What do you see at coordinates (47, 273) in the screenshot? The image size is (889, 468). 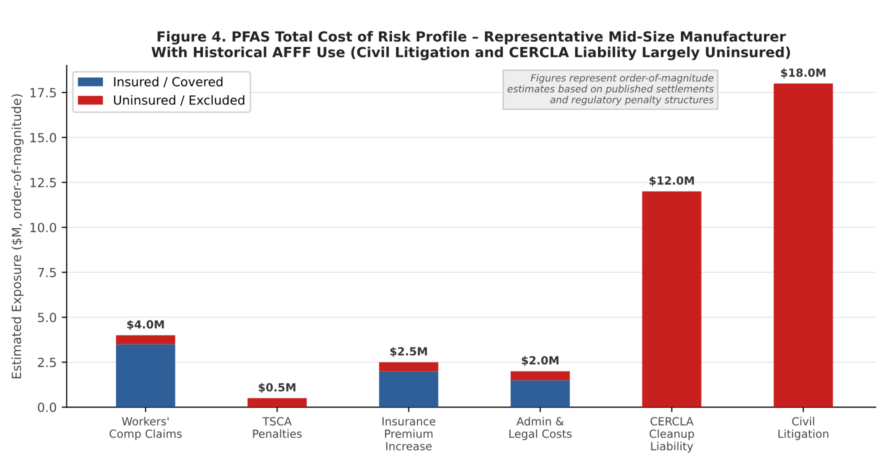 I see `y-tick-label: 7.5` at bounding box center [47, 273].